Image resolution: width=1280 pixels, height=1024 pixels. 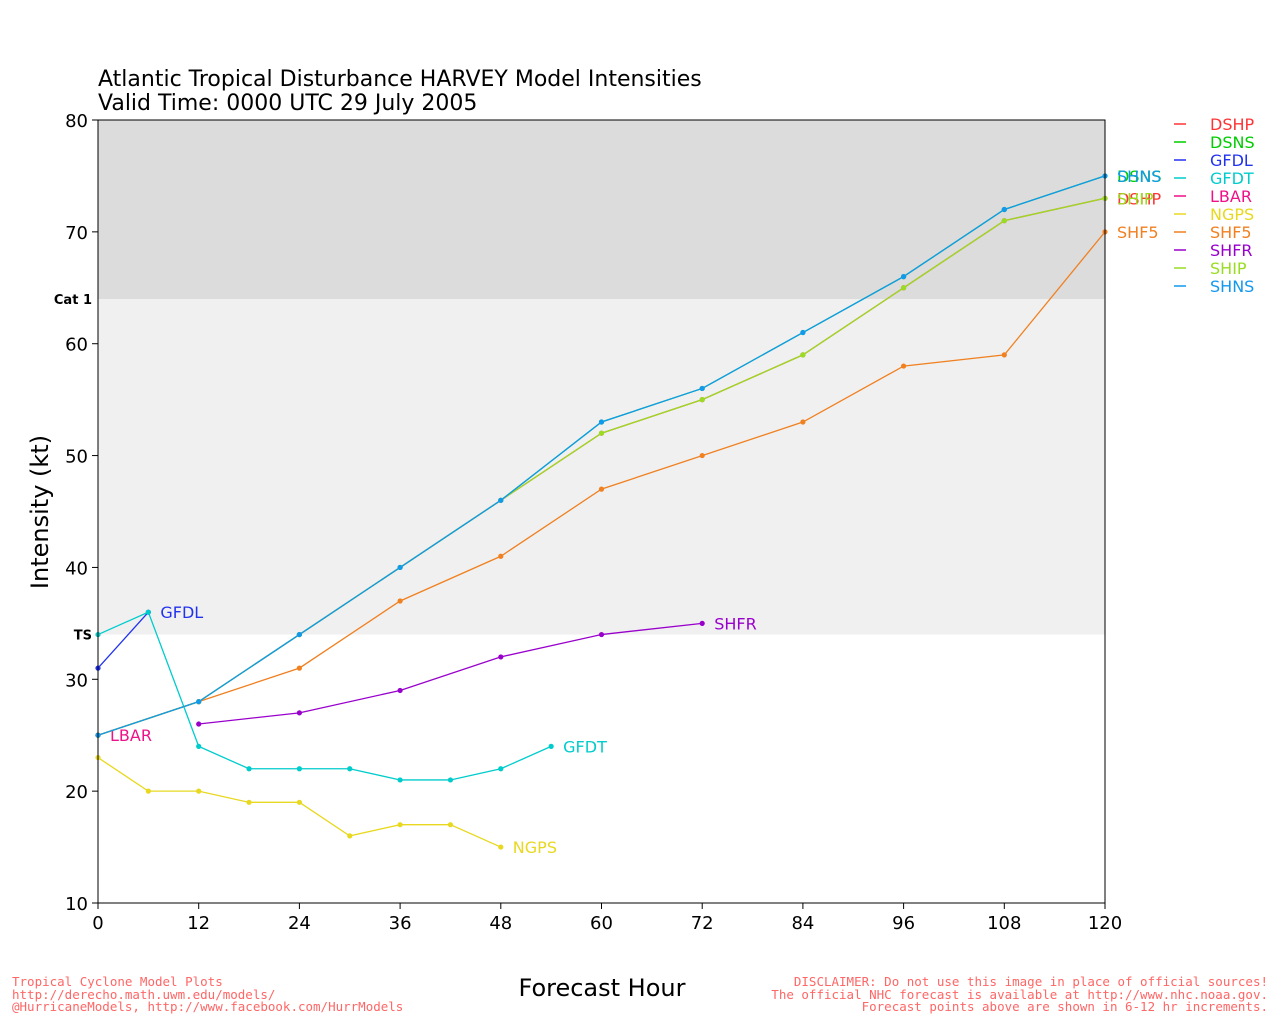 What do you see at coordinates (702, 923) in the screenshot?
I see `x-tick-label: 72` at bounding box center [702, 923].